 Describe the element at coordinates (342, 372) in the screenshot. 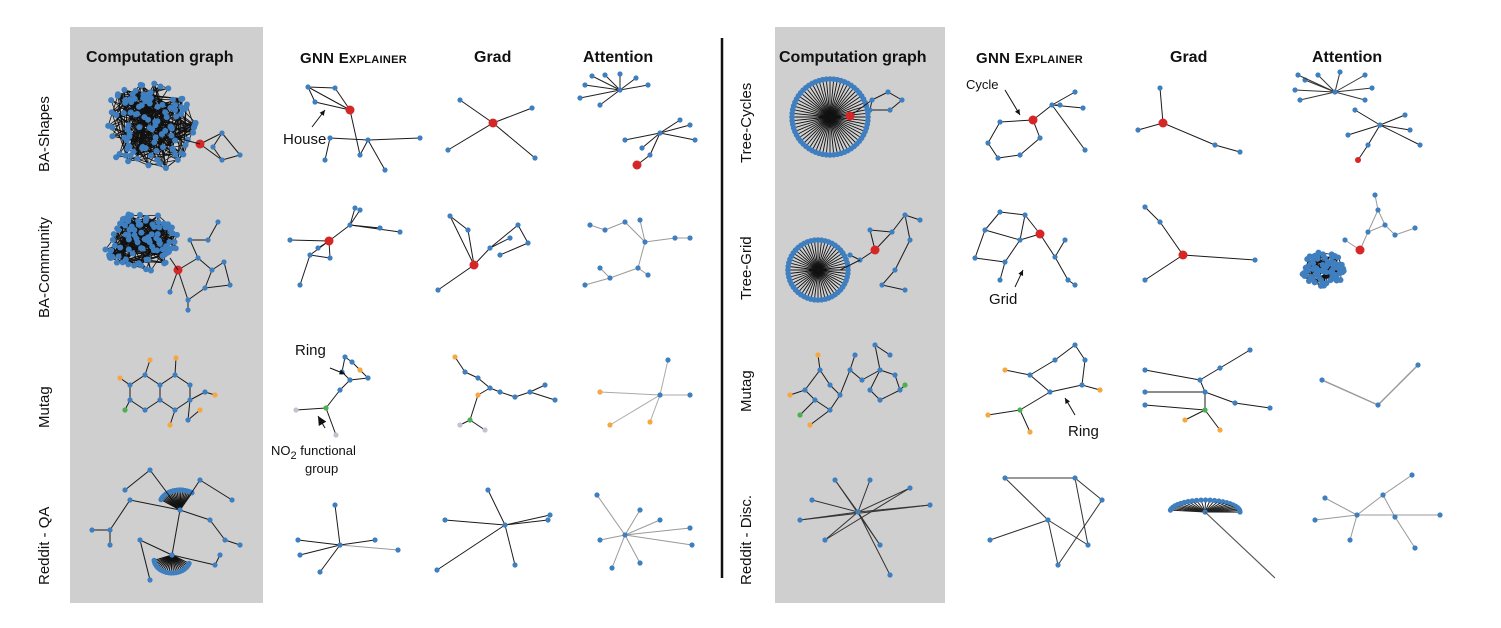

I see `arrow-head` at that location.